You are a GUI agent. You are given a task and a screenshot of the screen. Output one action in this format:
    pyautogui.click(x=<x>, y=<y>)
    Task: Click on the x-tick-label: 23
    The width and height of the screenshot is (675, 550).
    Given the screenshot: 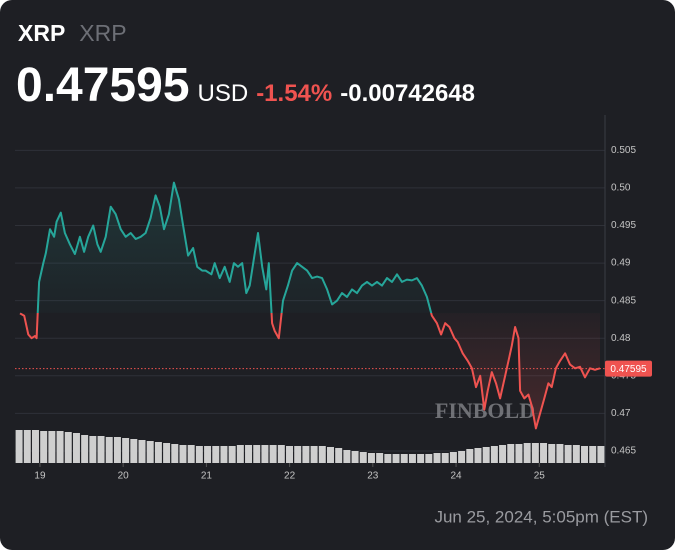 What is the action you would take?
    pyautogui.click(x=373, y=476)
    